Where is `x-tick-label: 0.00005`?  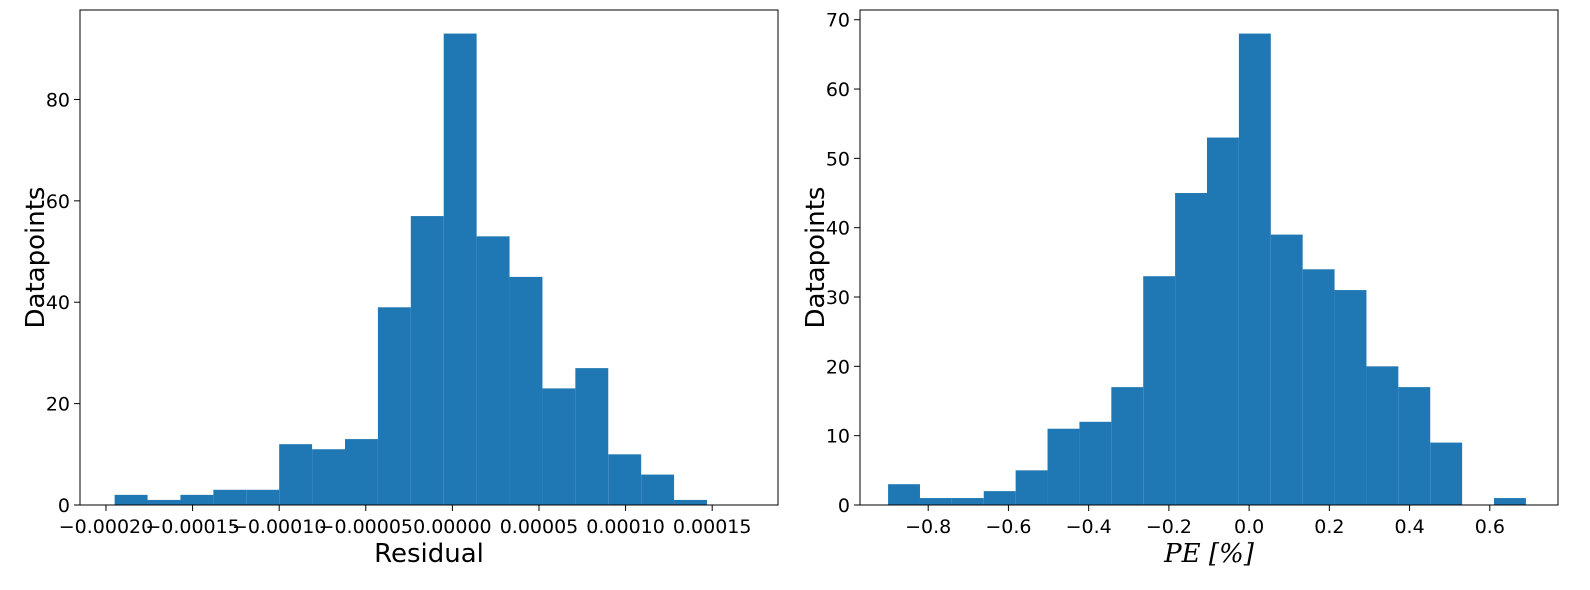 x-tick-label: 0.00005 is located at coordinates (539, 527).